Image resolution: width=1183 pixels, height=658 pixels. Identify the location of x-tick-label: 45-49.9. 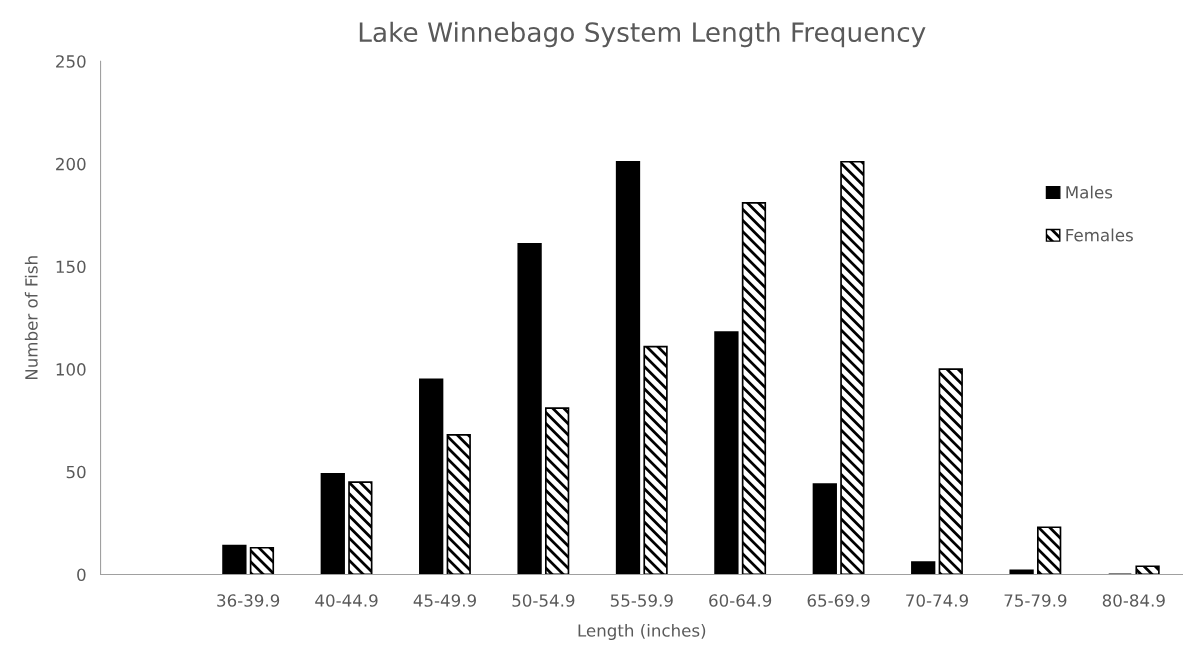
(444, 600).